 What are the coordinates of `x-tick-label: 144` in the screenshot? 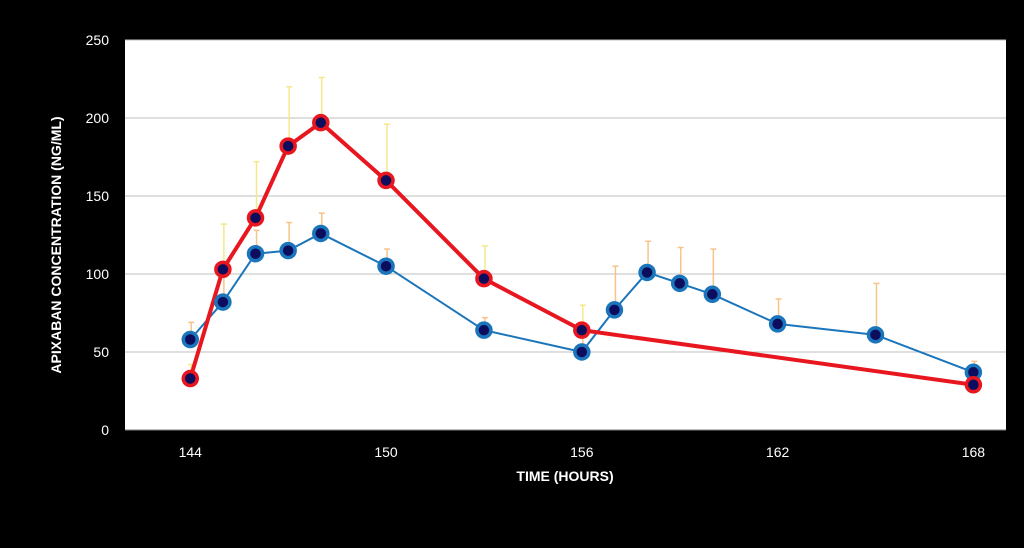 It's located at (191, 452).